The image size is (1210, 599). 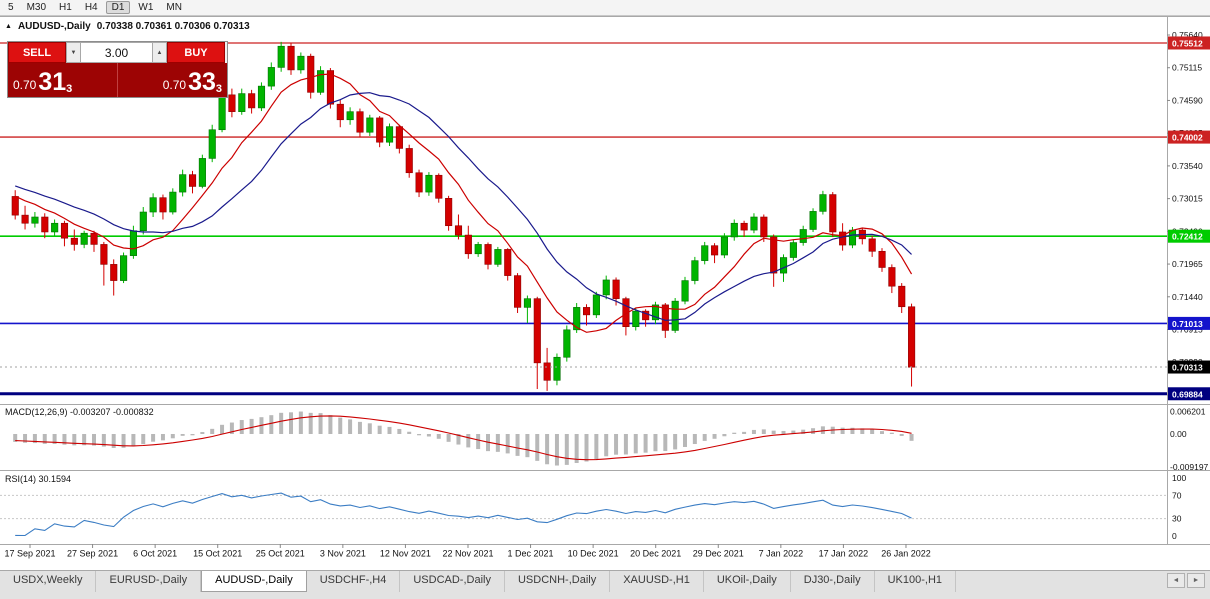 What do you see at coordinates (1176, 580) in the screenshot?
I see `tabs-scroll-left-button: ◄` at bounding box center [1176, 580].